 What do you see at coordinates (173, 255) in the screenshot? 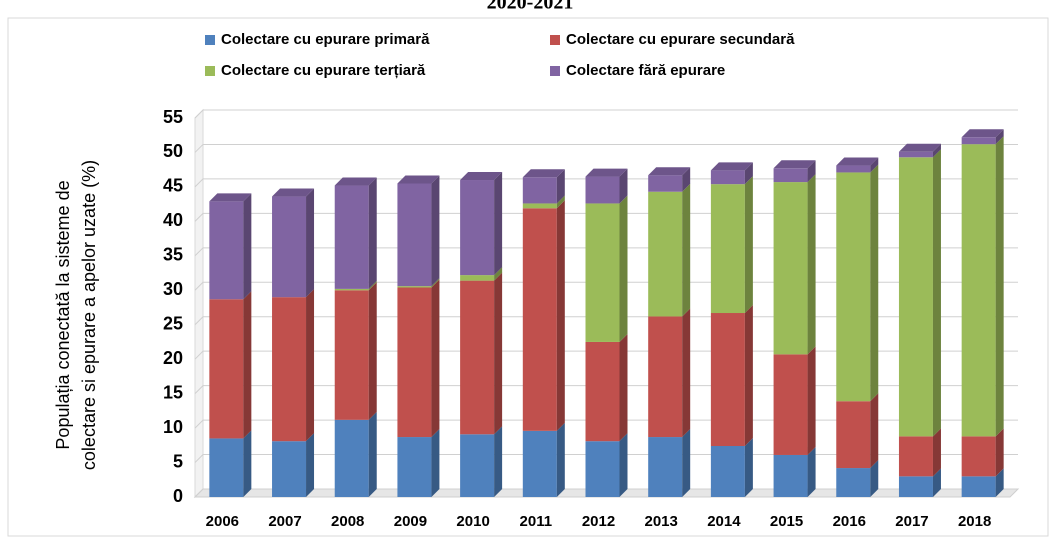
I see `y-tick-label: 35` at bounding box center [173, 255].